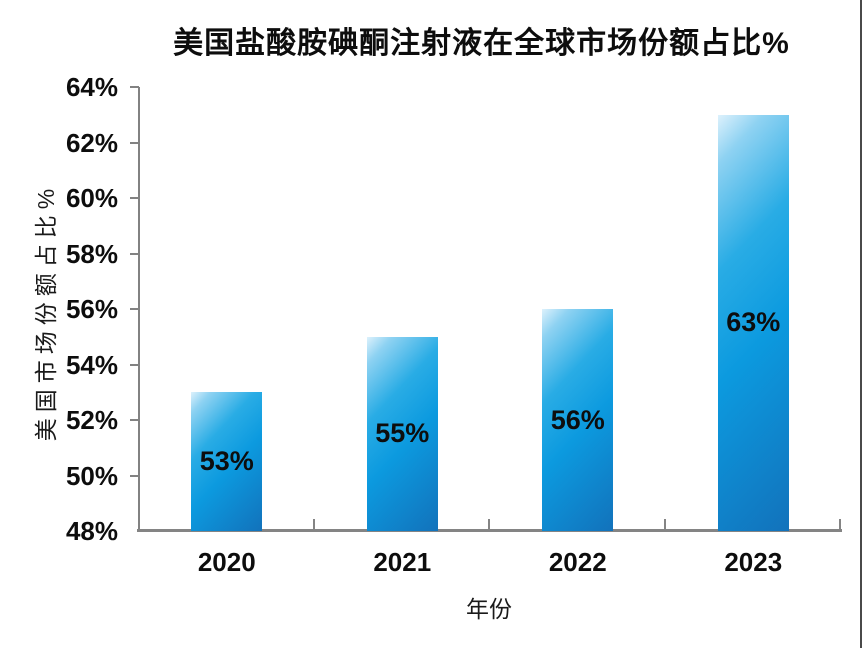 This screenshot has width=863, height=648. Describe the element at coordinates (91, 87) in the screenshot. I see `y-tick-label: 64%` at that location.